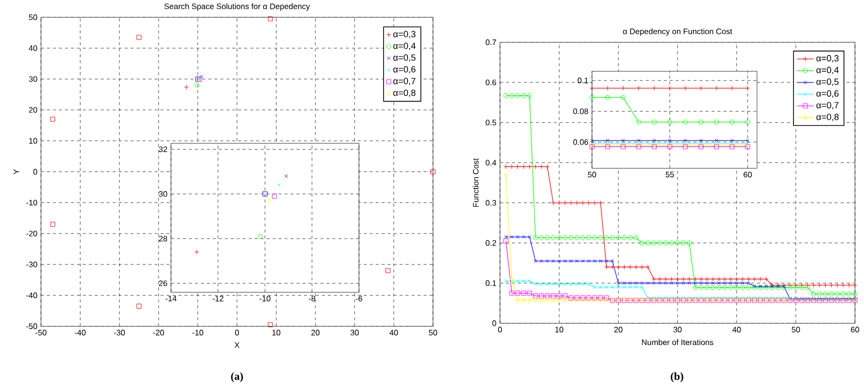 The height and width of the screenshot is (392, 864). What do you see at coordinates (827, 94) in the screenshot?
I see `legend-label: α=0,6` at bounding box center [827, 94].